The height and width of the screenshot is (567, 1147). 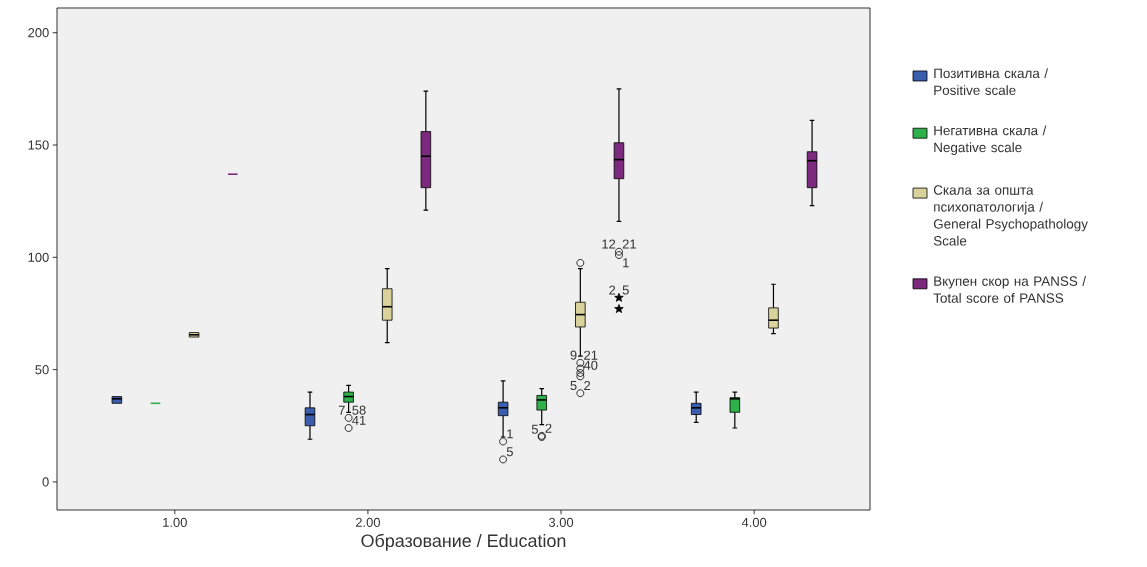 What do you see at coordinates (359, 420) in the screenshot?
I see `annotation: 41` at bounding box center [359, 420].